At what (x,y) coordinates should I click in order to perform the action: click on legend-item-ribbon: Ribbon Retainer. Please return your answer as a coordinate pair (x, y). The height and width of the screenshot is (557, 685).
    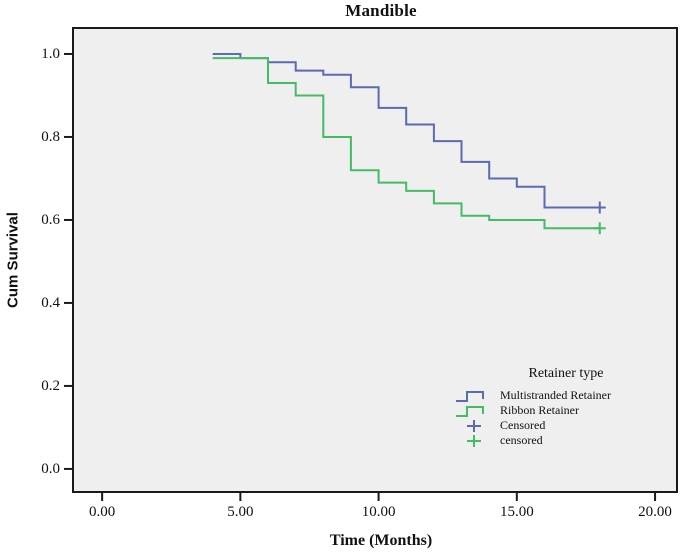
    Looking at the image, I should click on (566, 410).